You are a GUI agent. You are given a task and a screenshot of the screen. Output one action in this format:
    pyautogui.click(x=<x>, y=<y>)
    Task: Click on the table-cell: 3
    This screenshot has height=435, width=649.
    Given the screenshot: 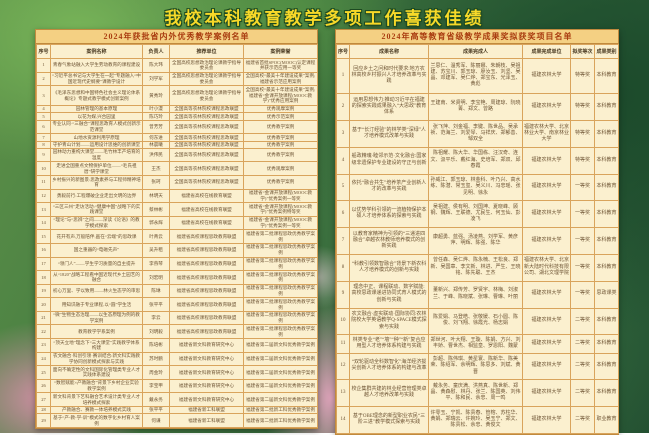 What is the action you would take?
    pyautogui.click(x=343, y=134)
    